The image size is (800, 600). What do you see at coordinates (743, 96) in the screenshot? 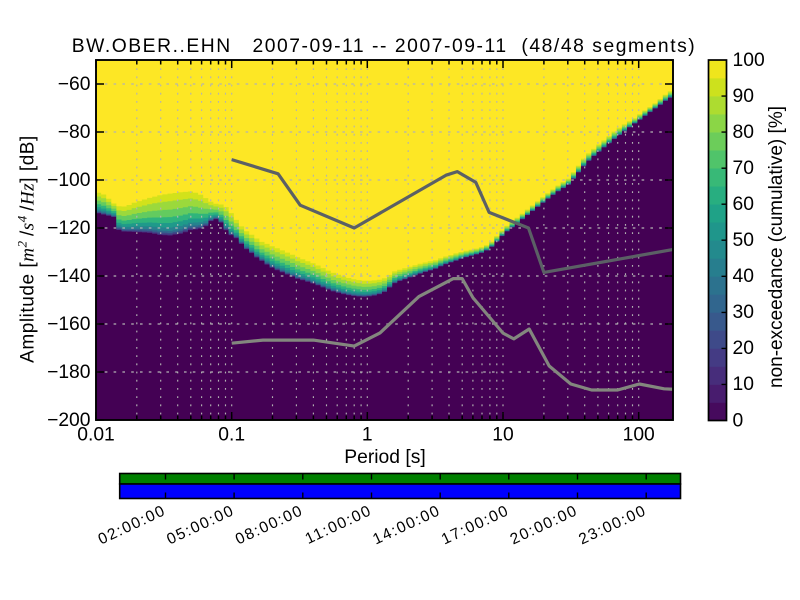
I see `svg-text: 90` at bounding box center [743, 96].